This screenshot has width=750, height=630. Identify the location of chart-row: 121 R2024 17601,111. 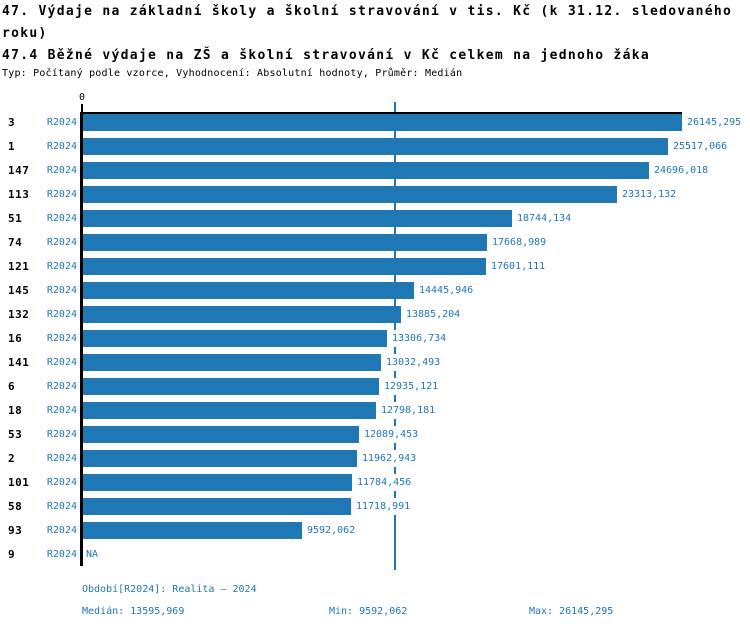
(375, 268).